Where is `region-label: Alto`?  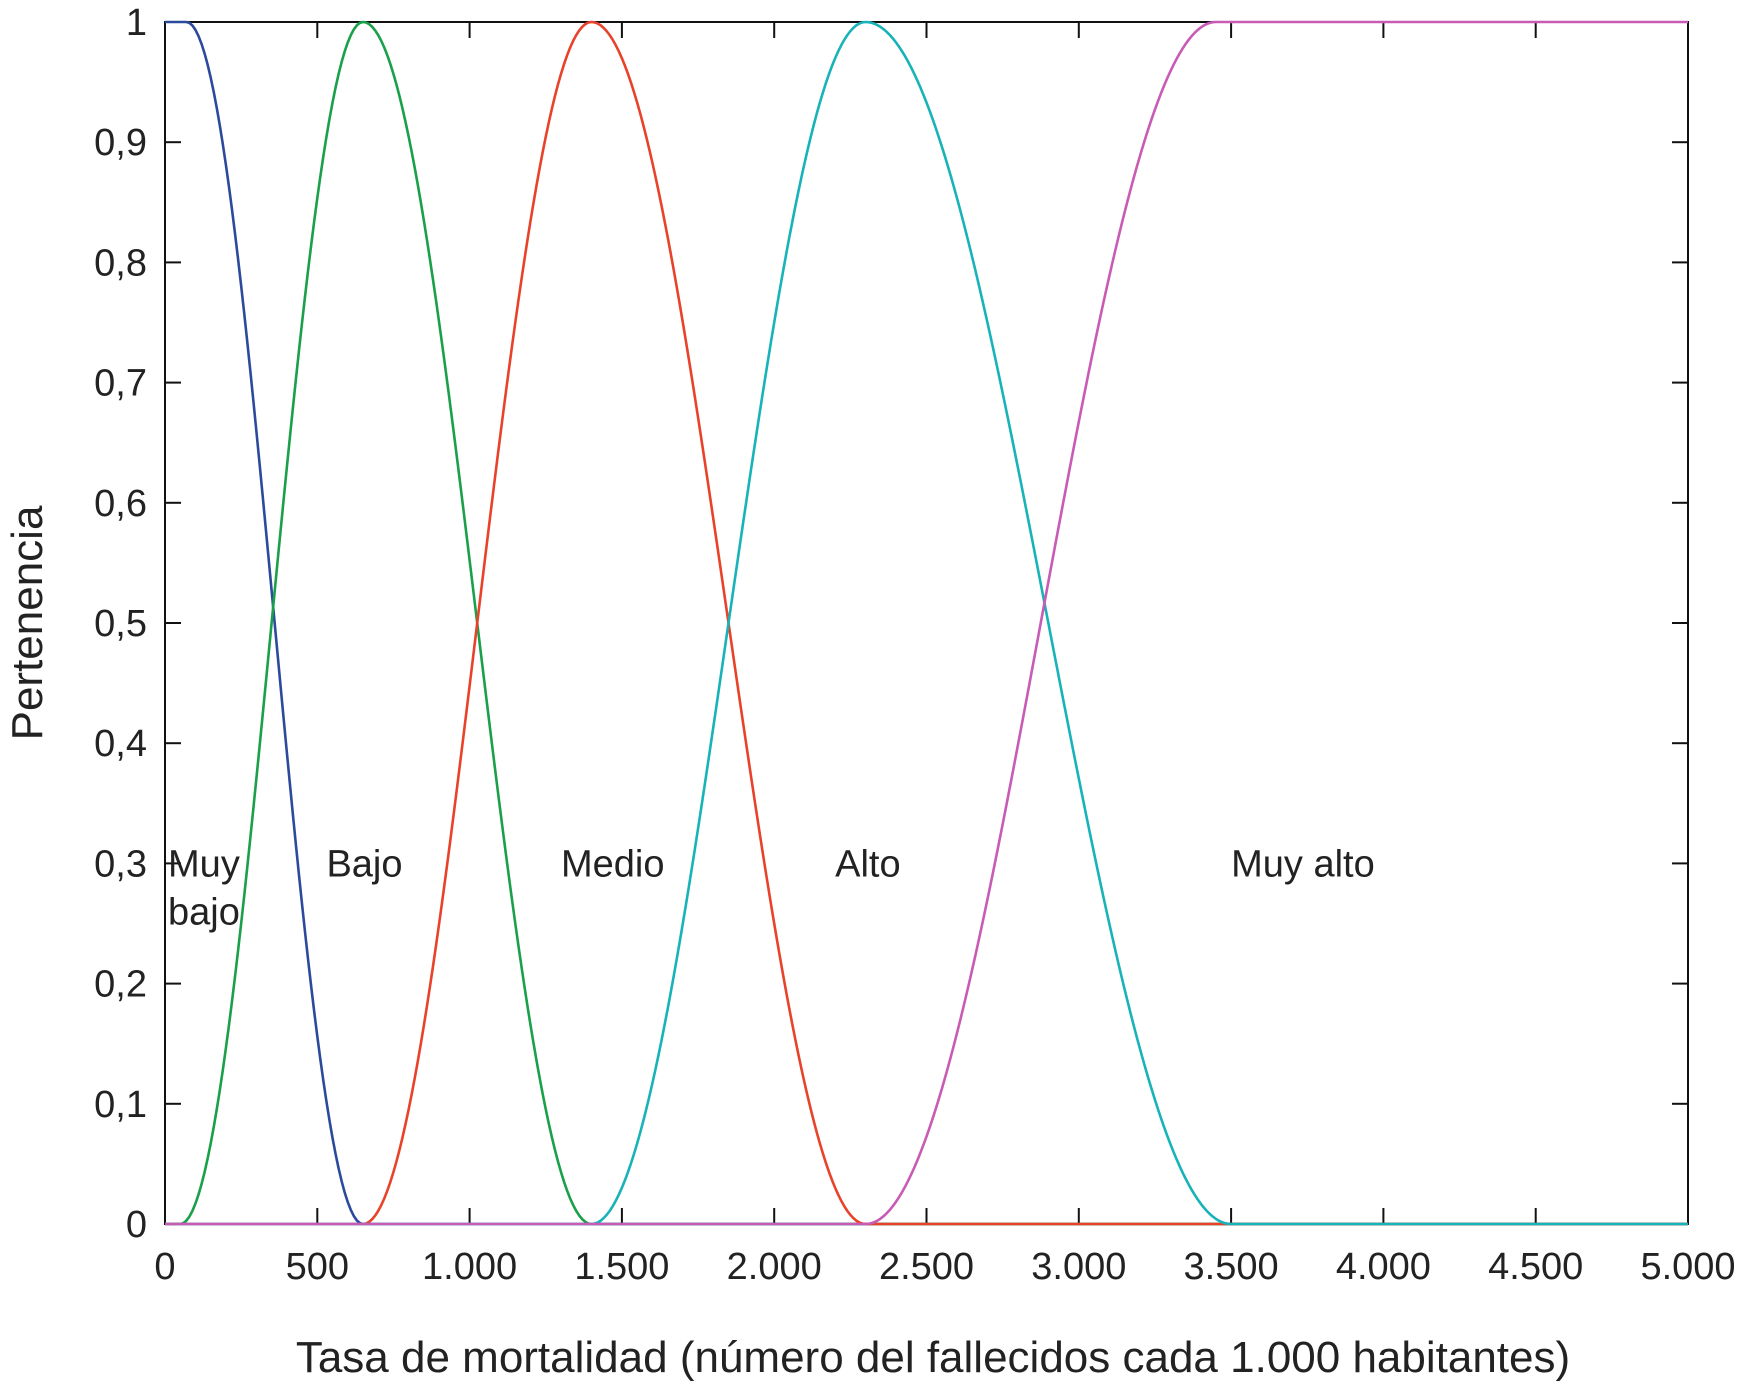
region-label: Alto is located at coordinates (867, 864).